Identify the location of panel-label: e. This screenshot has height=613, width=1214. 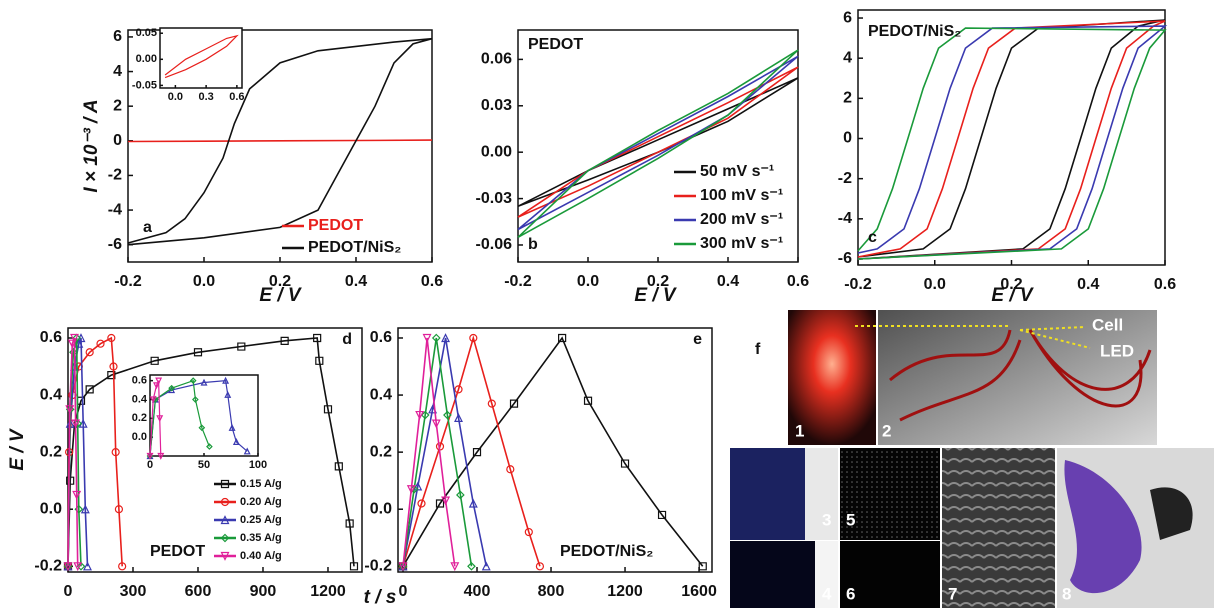
(697, 339).